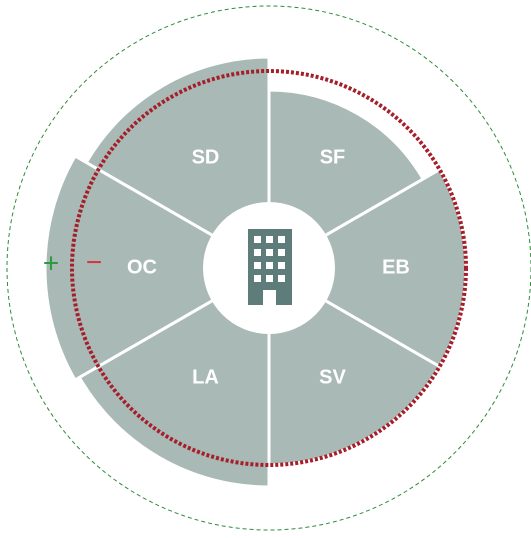  I want to click on segment-label: SV, so click(332, 377).